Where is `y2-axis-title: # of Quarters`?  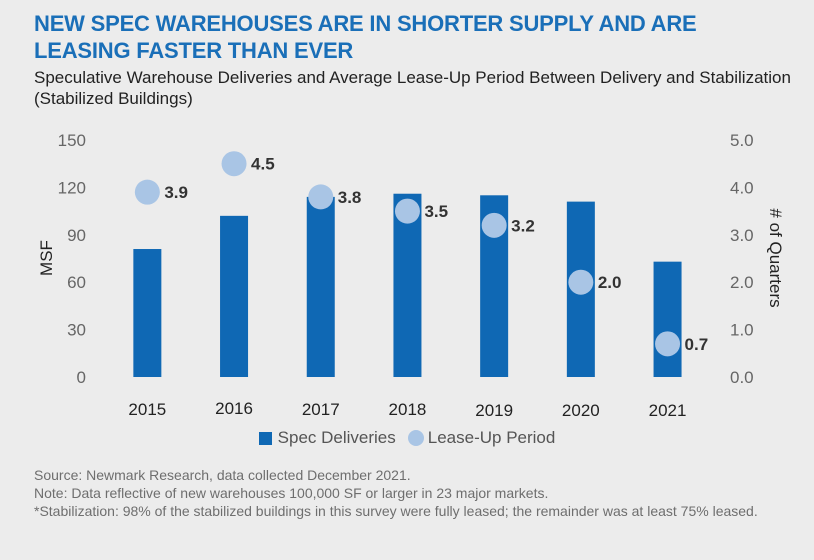 y2-axis-title: # of Quarters is located at coordinates (775, 257).